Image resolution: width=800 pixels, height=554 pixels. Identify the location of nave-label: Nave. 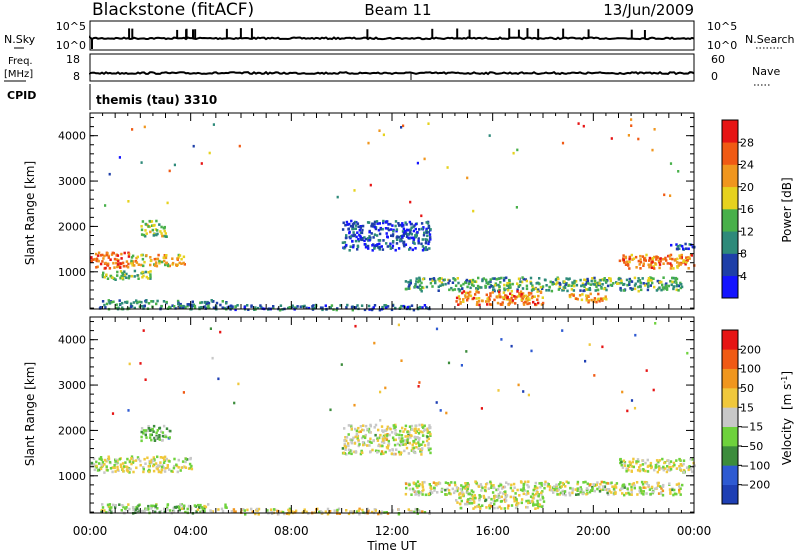
(766, 71).